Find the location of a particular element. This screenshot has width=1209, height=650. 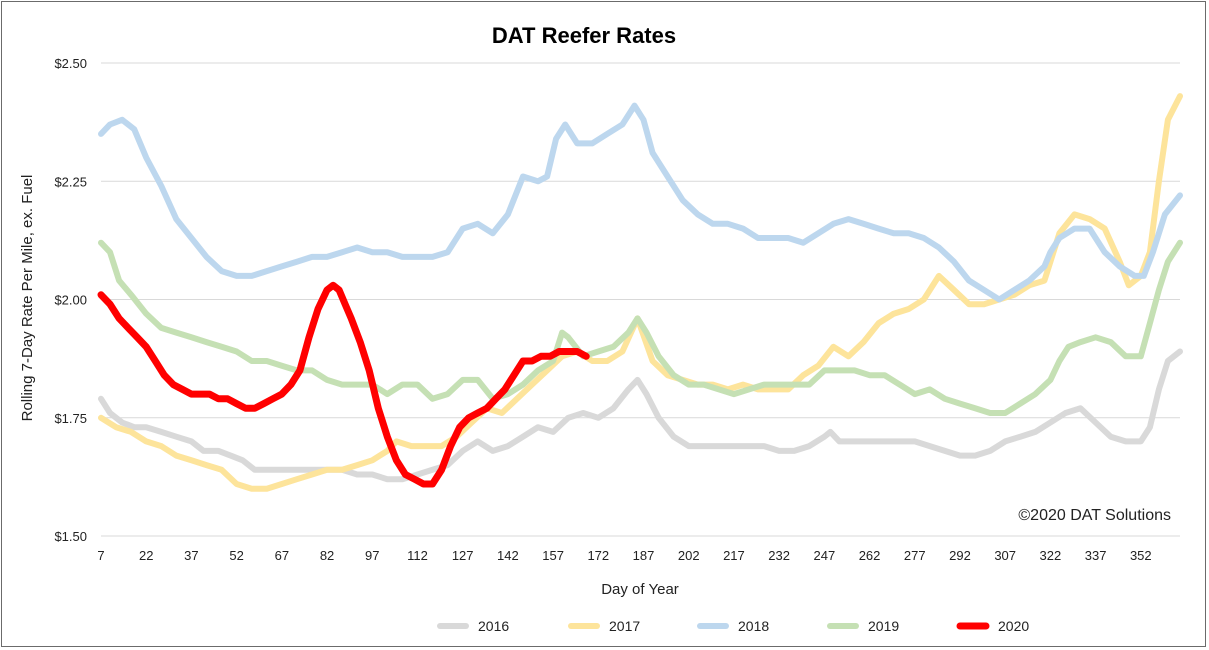

x-tick-label: 67 is located at coordinates (282, 555).